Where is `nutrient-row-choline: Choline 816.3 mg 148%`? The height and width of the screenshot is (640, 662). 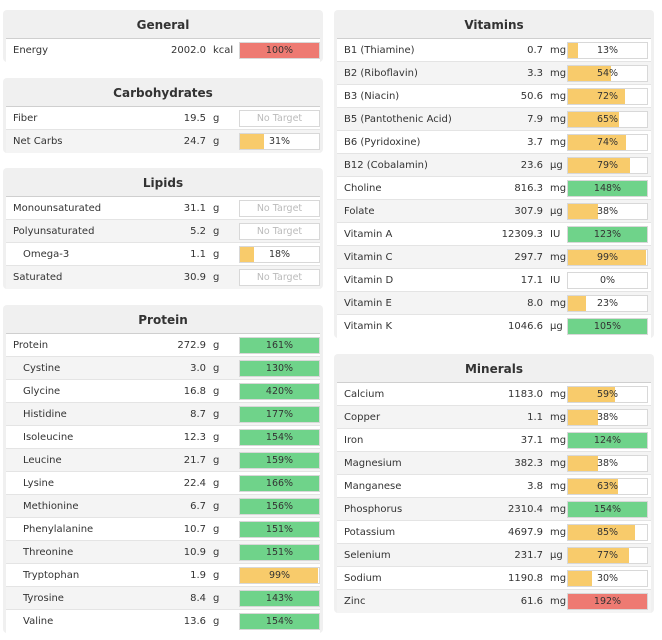
nutrient-row-choline: Choline 816.3 mg 148% is located at coordinates (494, 188).